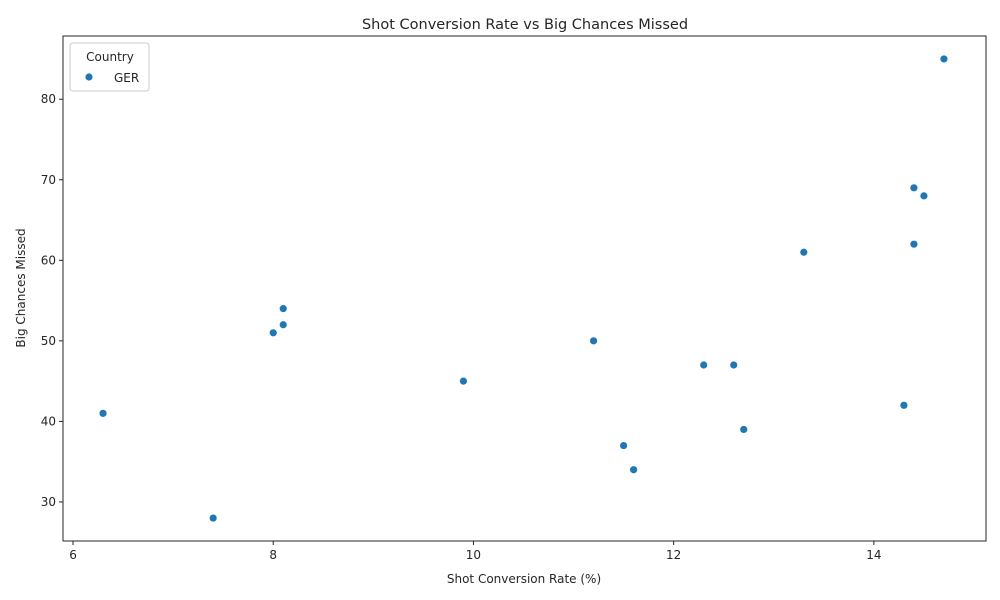 This screenshot has width=1000, height=600. I want to click on x-tick-label: 8, so click(273, 555).